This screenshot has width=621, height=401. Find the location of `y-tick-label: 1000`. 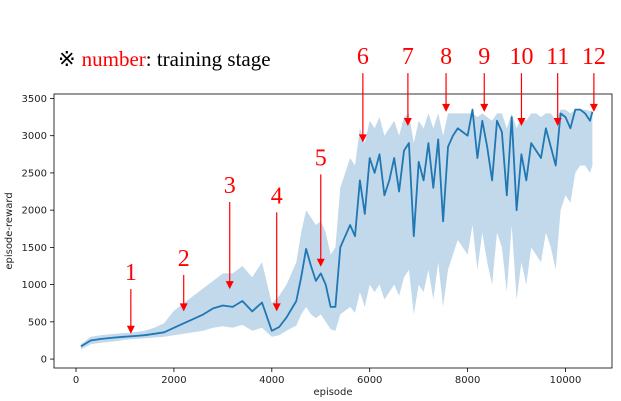

y-tick-label: 1000 is located at coordinates (34, 285).